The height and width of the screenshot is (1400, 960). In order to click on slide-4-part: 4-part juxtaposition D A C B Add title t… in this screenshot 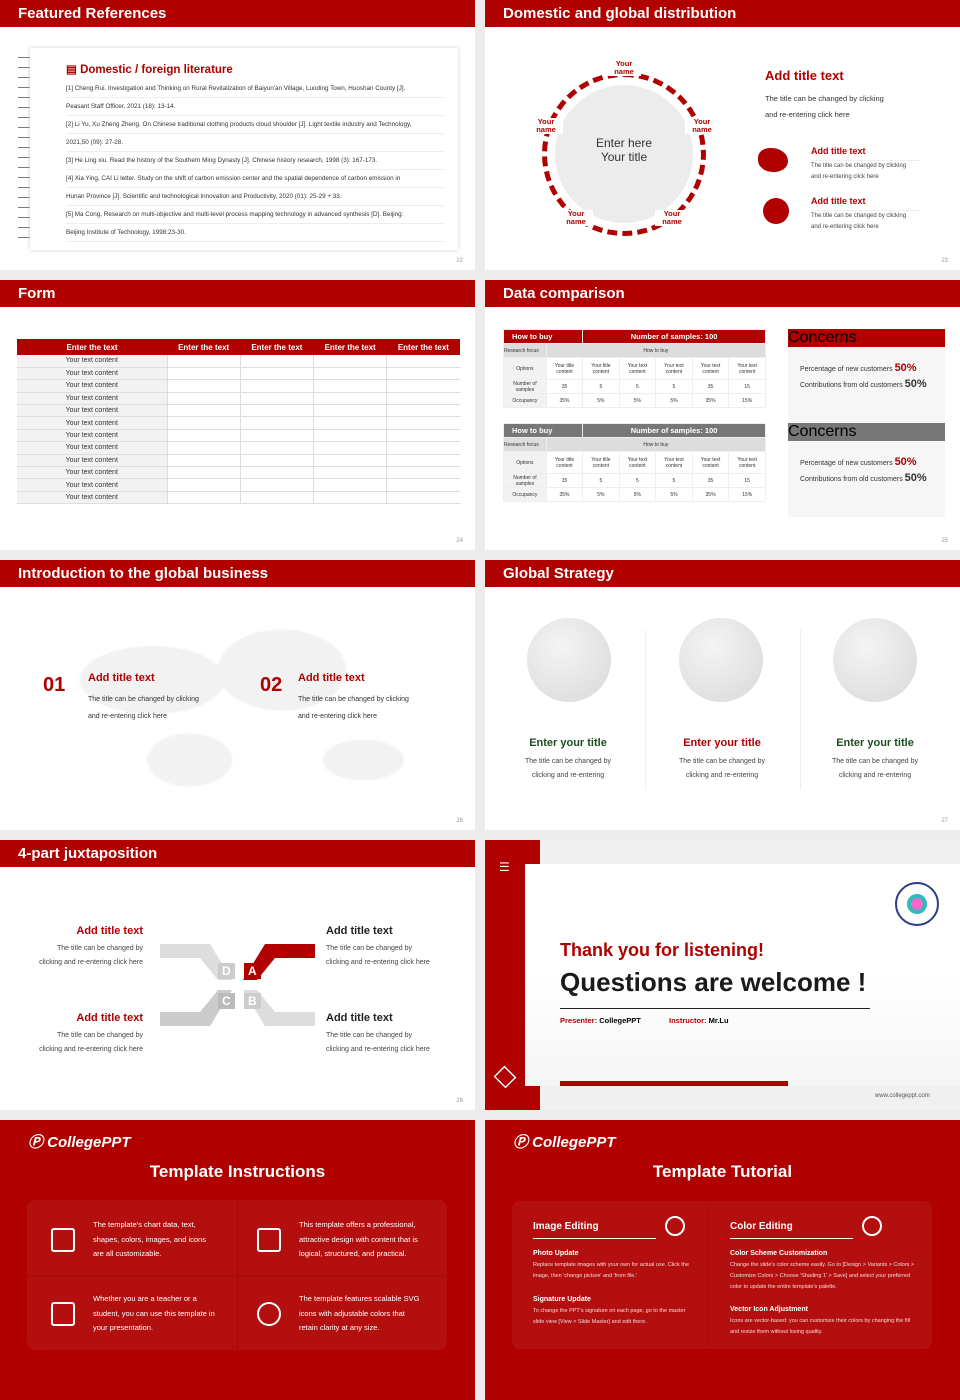, I will do `click(237, 975)`.